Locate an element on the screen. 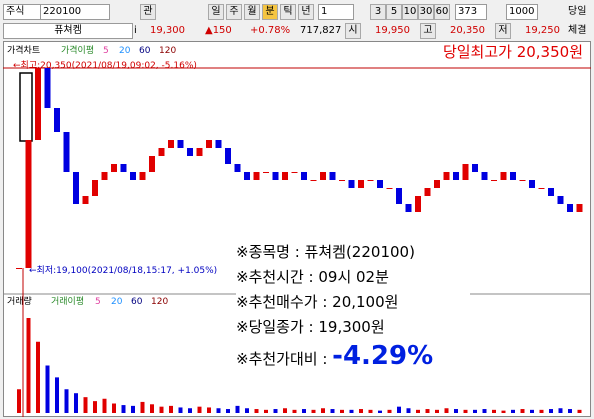 This screenshot has width=594, height=419. high: 20,350 is located at coordinates (467, 30).